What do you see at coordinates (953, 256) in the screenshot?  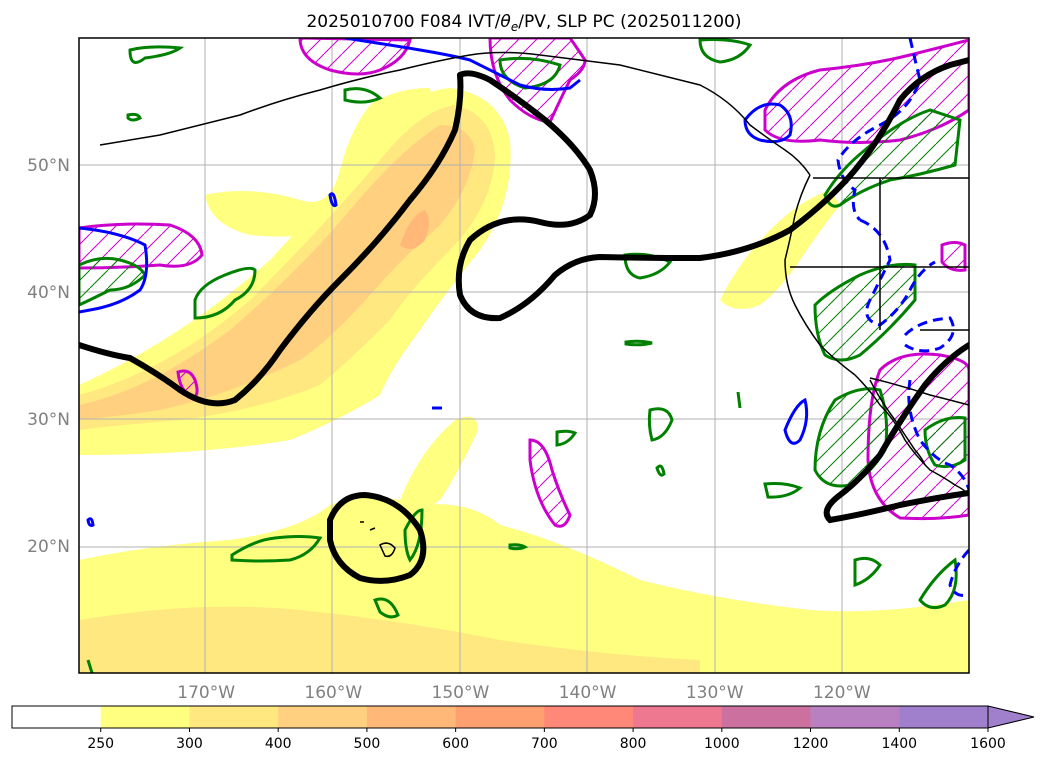 I see `pv-region-small3` at bounding box center [953, 256].